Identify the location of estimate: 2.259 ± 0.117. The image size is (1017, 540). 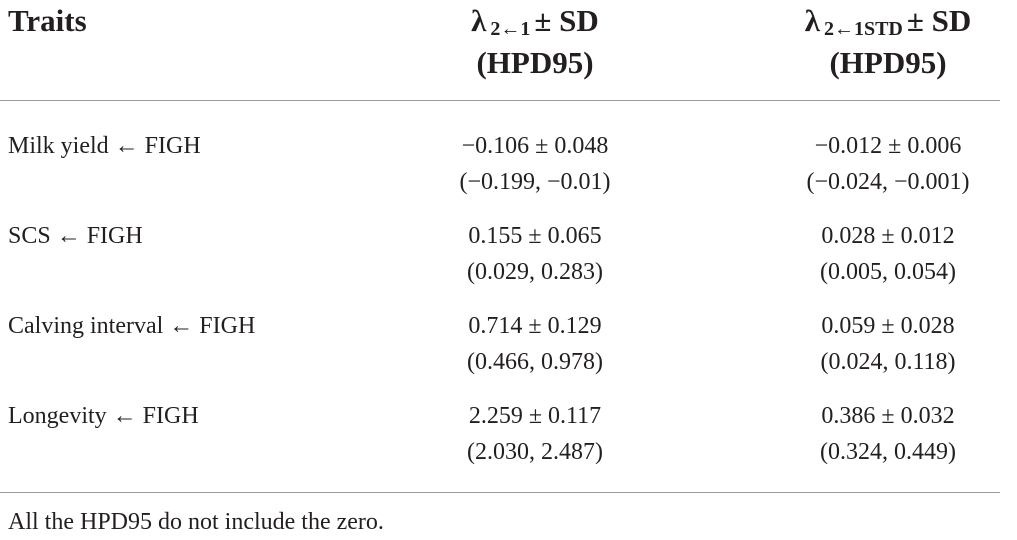
(535, 416).